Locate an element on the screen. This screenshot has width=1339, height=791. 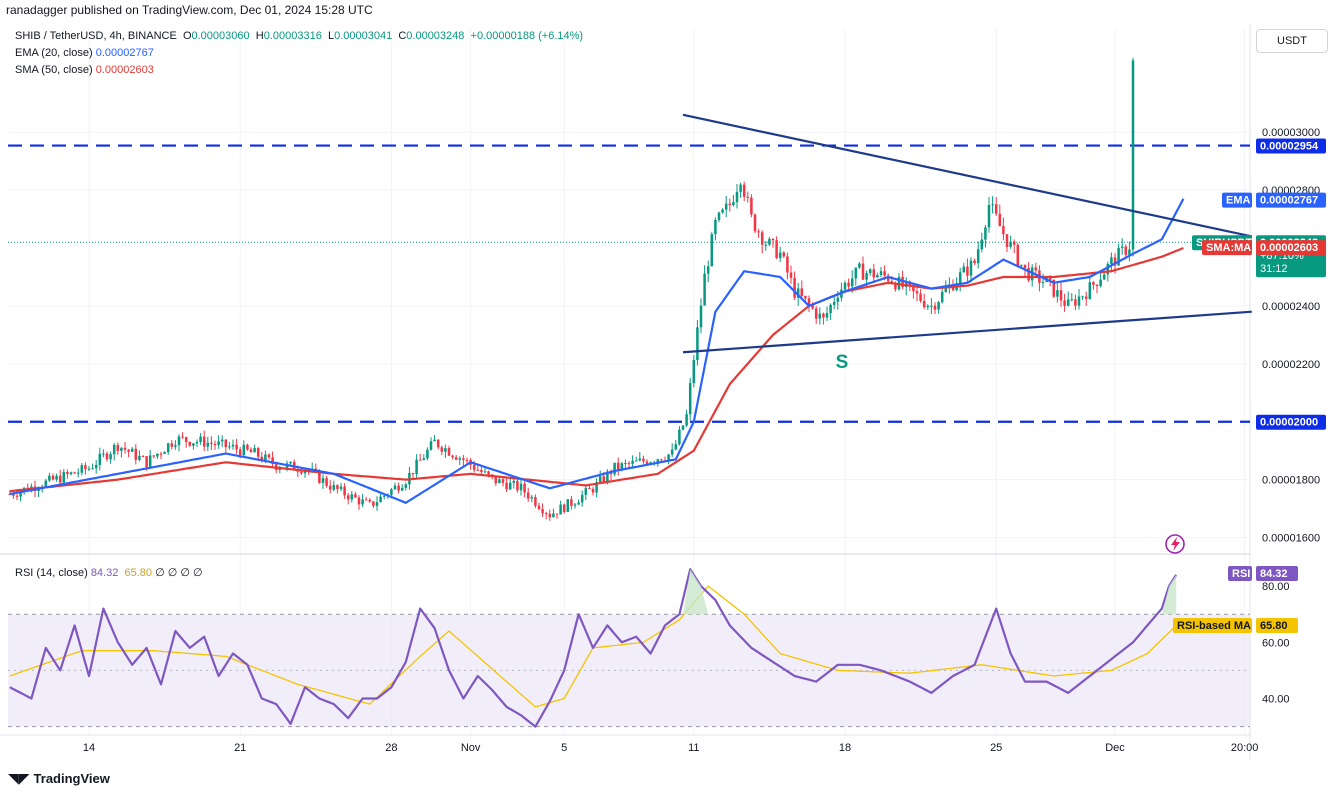
trendline-lower is located at coordinates (967, 332).